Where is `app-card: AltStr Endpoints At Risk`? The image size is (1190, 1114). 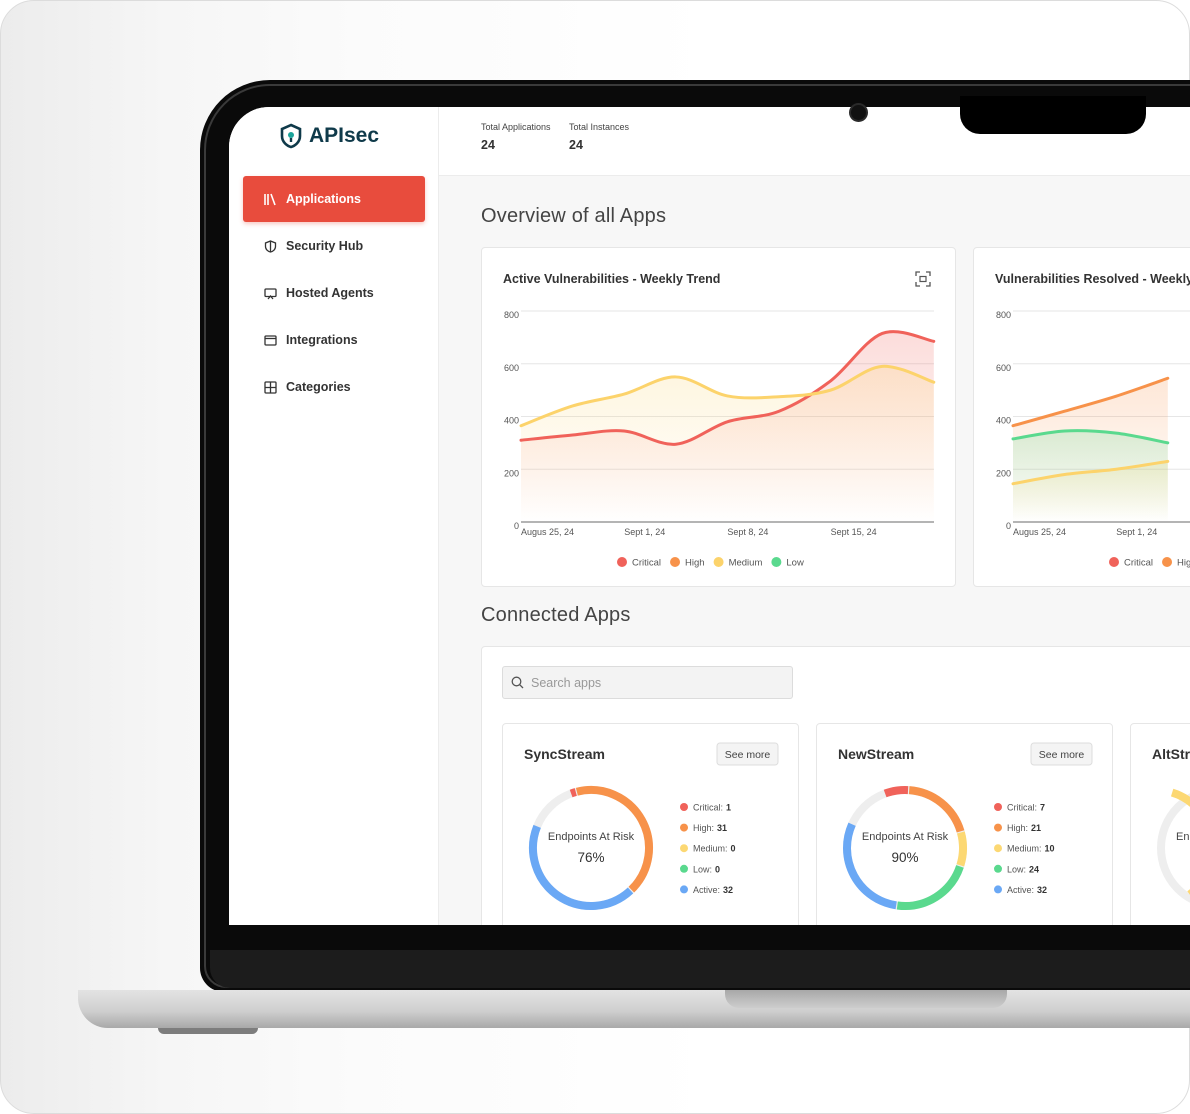
app-card: AltStr Endpoints At Risk is located at coordinates (1160, 824).